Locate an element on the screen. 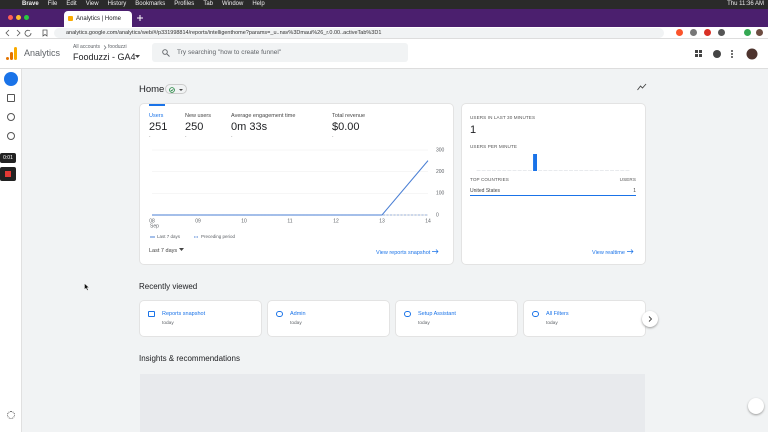 The image size is (768, 432). active-metric-indicator is located at coordinates (157, 105).